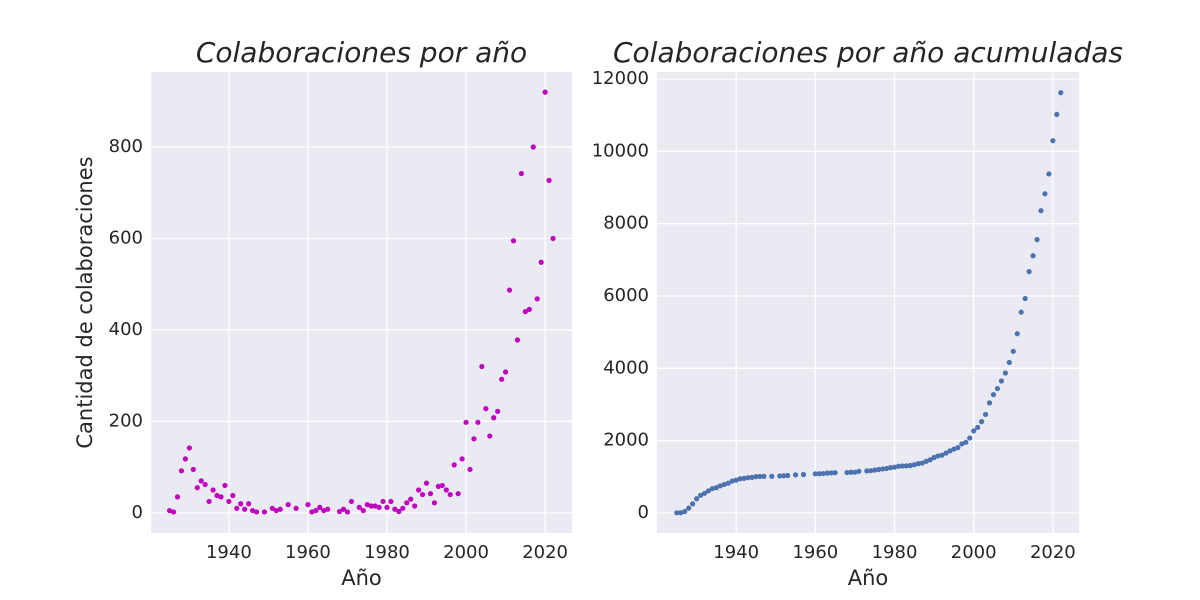 Image resolution: width=1200 pixels, height=600 pixels. Describe the element at coordinates (626, 295) in the screenshot. I see `y-tick-label: 6000` at that location.